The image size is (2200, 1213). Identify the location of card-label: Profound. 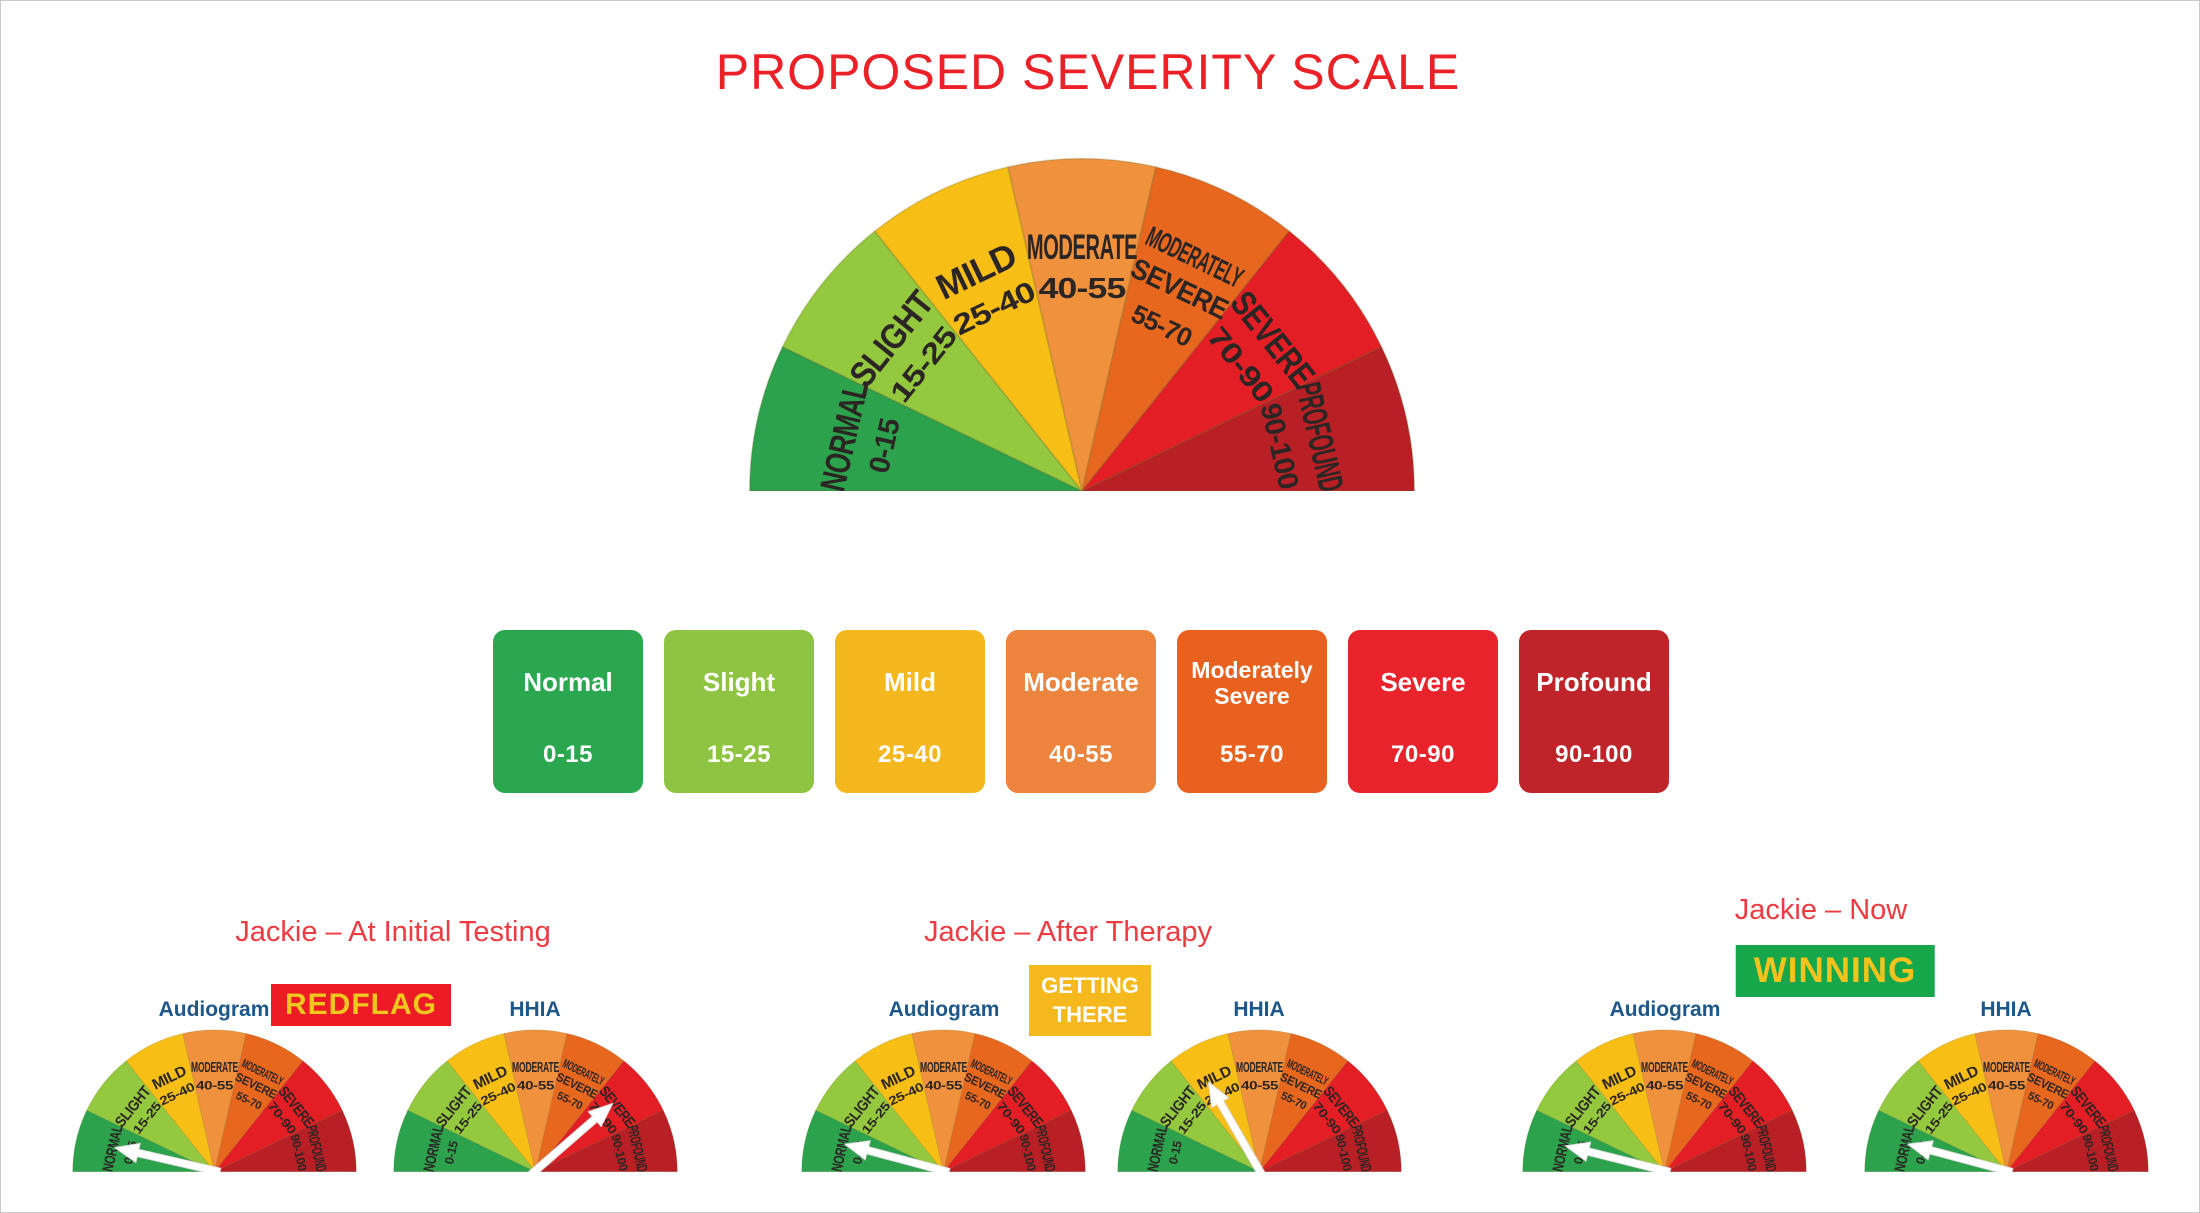
(1594, 682).